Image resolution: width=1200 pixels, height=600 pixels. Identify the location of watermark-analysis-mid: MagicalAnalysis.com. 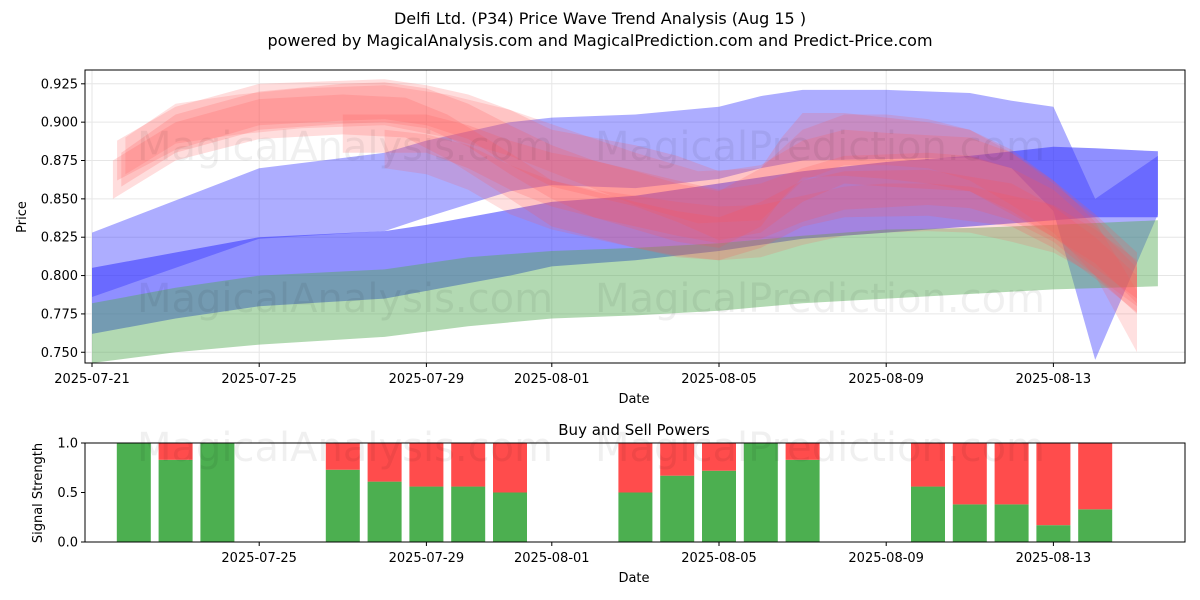
(345, 299).